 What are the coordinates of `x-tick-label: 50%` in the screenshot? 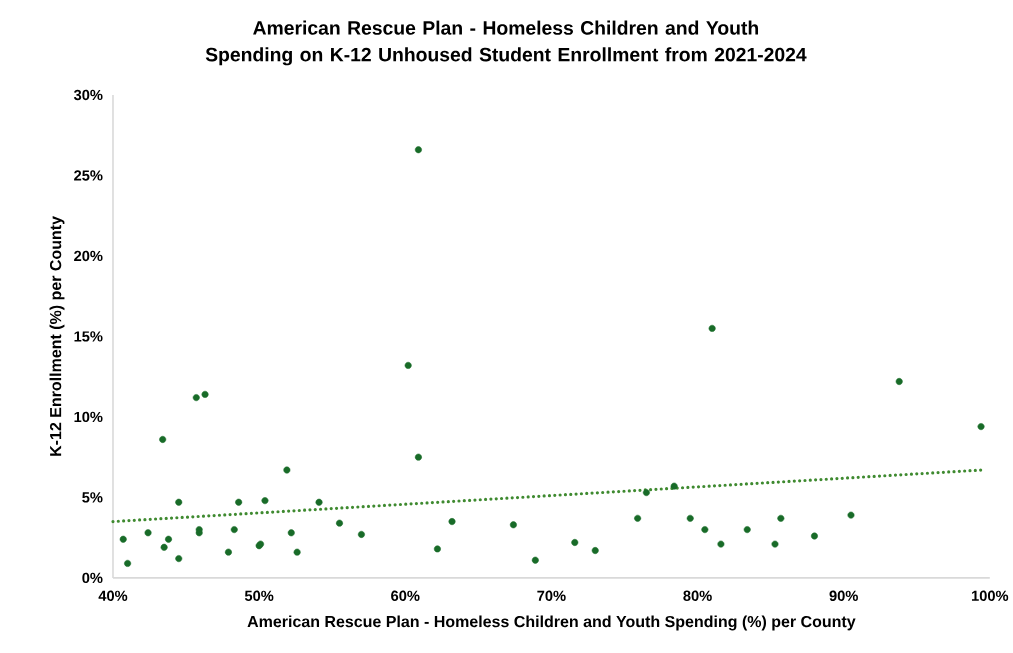 It's located at (259, 596).